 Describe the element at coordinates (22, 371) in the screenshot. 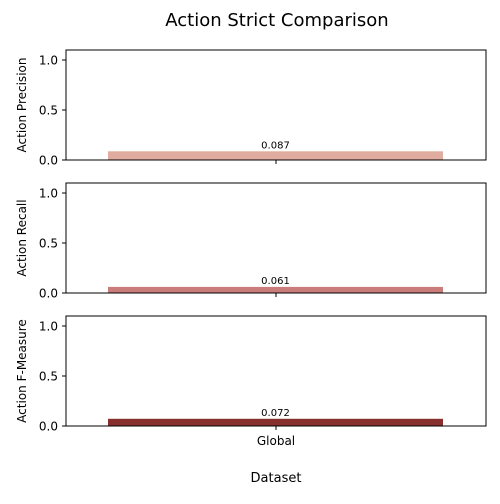

I see `y-axis-label: Action F-Measure` at that location.